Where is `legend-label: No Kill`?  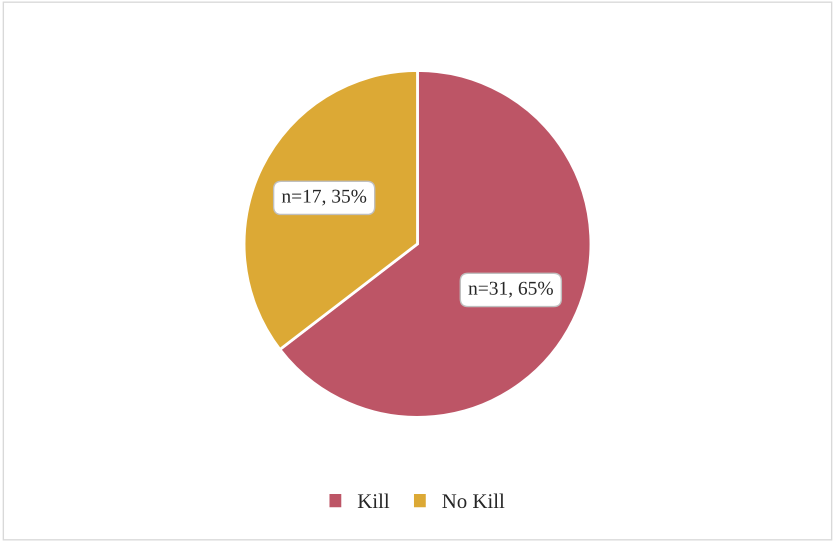 legend-label: No Kill is located at coordinates (473, 501).